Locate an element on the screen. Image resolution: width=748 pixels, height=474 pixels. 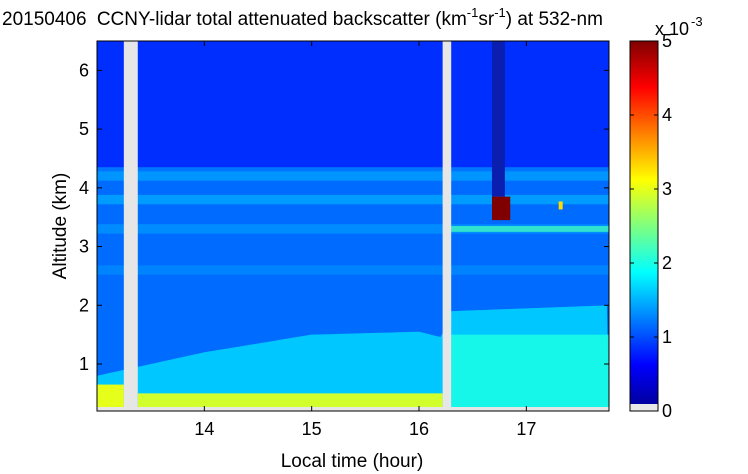
cloud is located at coordinates (501, 208).